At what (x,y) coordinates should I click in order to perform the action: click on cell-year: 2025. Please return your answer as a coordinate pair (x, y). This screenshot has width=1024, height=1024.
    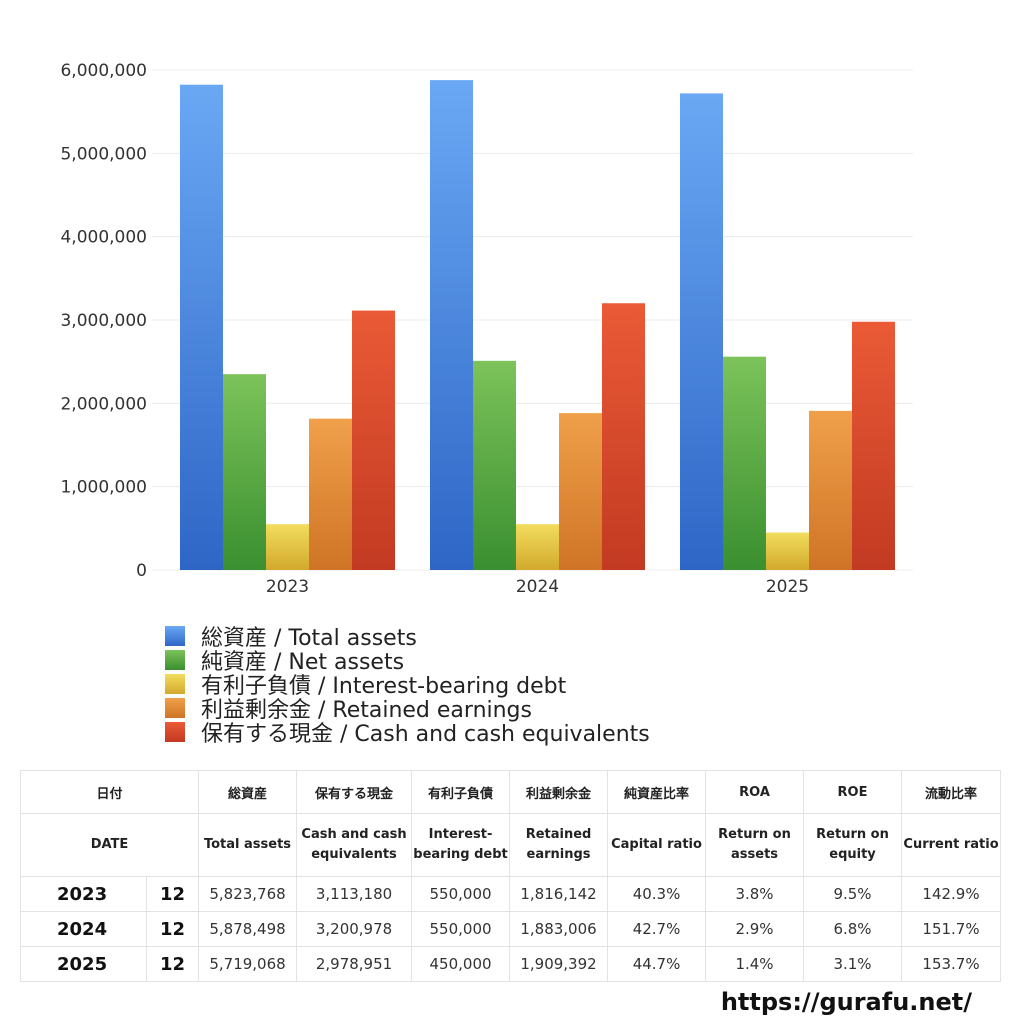
    Looking at the image, I should click on (83, 964).